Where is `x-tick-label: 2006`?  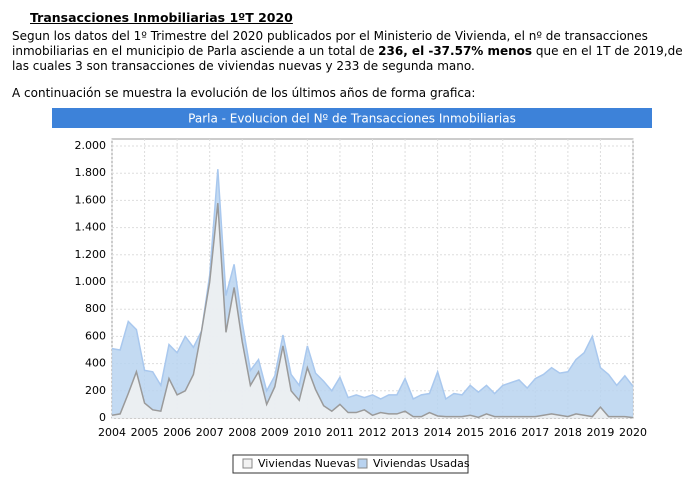
x-tick-label: 2006 is located at coordinates (177, 432).